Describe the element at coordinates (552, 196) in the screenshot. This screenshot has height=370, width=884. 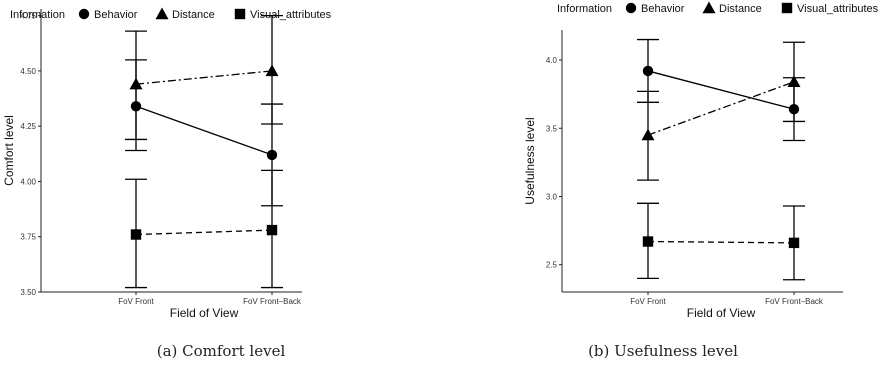
I see `y-tick-label: 3.0` at that location.